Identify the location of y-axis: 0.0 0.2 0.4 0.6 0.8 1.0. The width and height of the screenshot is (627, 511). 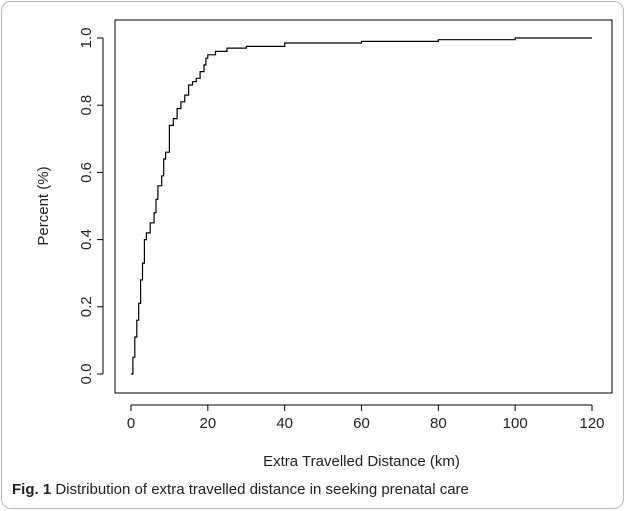
(91, 206).